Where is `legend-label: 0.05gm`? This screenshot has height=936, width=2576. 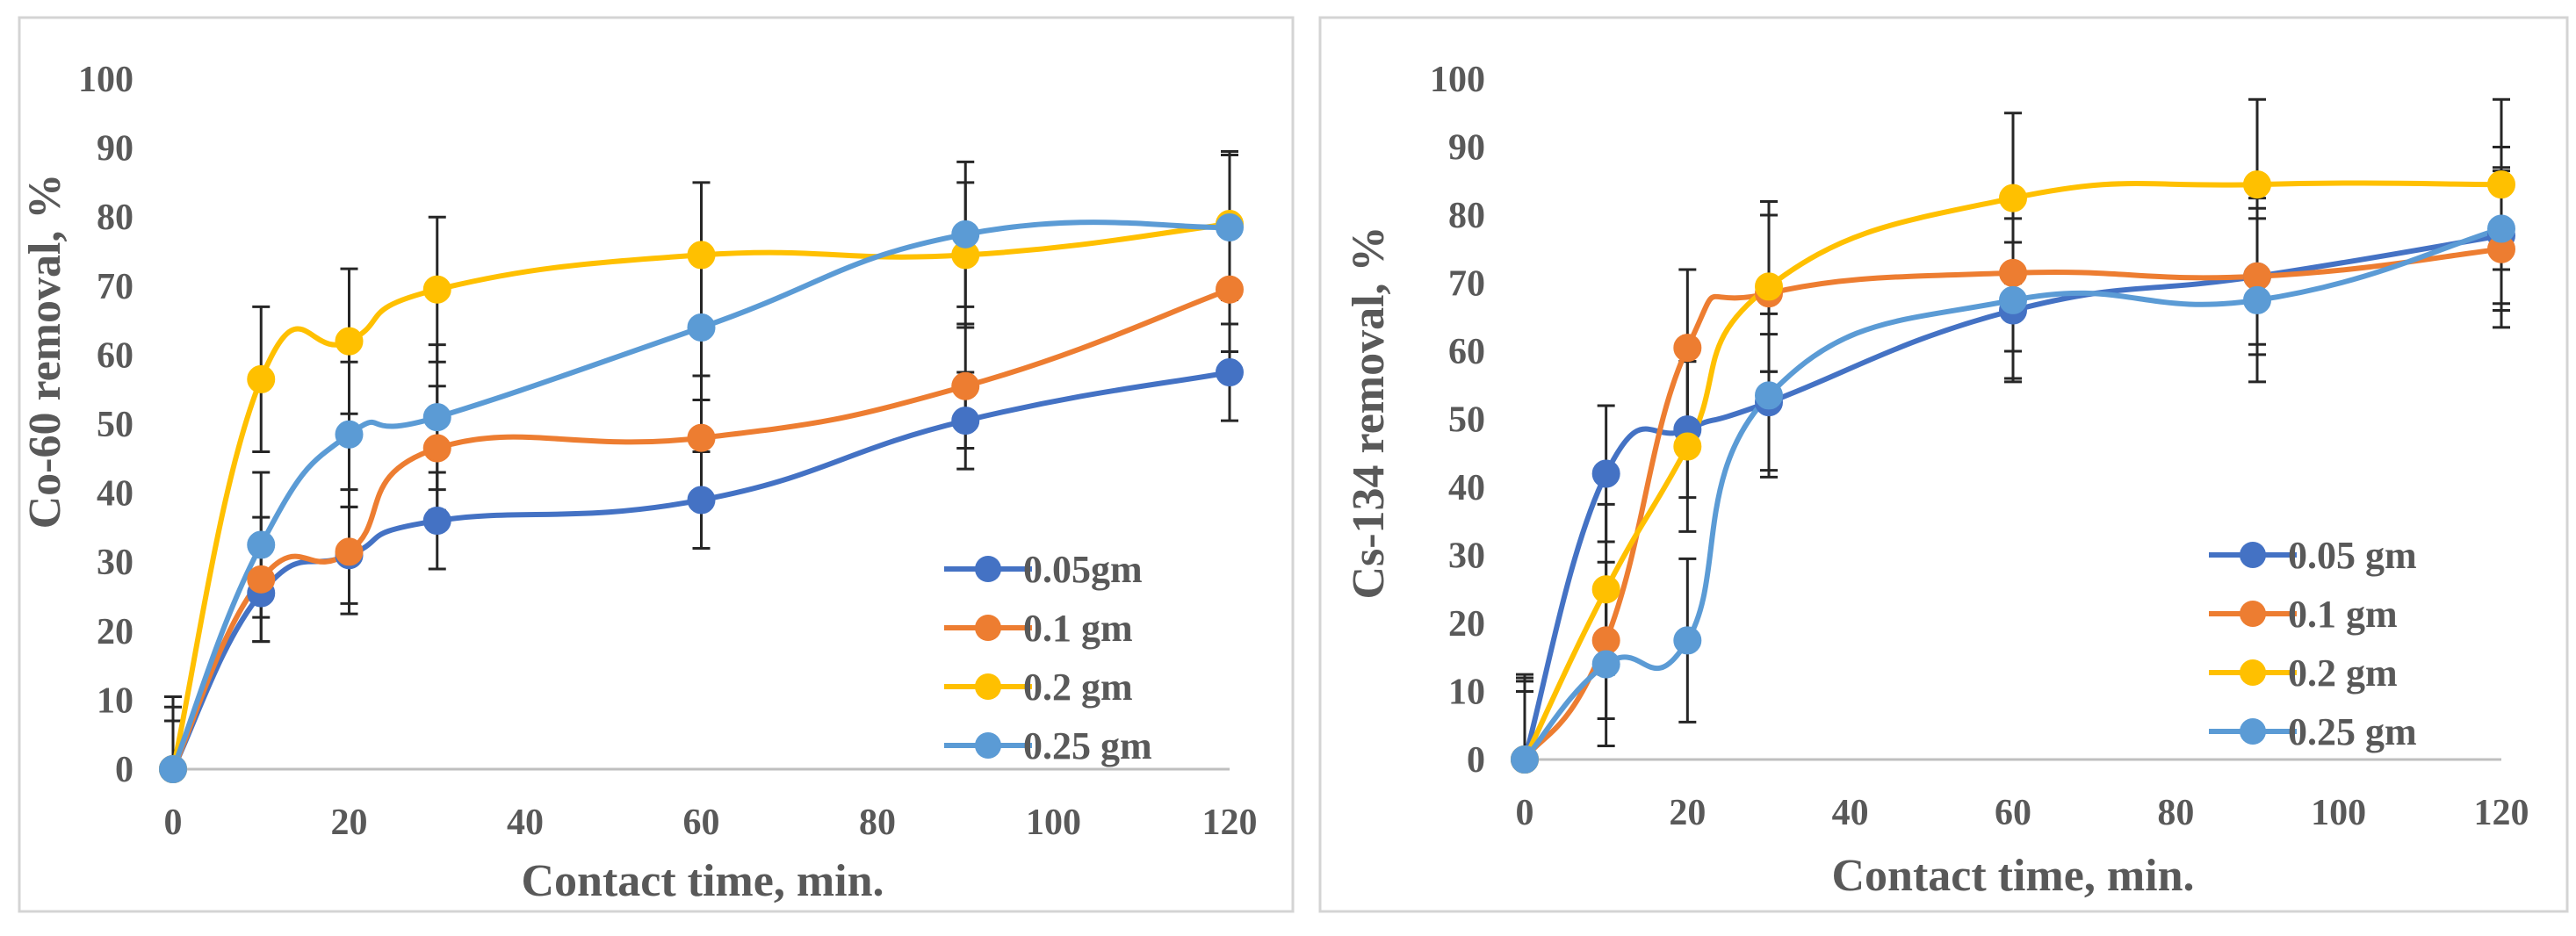
legend-label: 0.05gm is located at coordinates (1083, 569).